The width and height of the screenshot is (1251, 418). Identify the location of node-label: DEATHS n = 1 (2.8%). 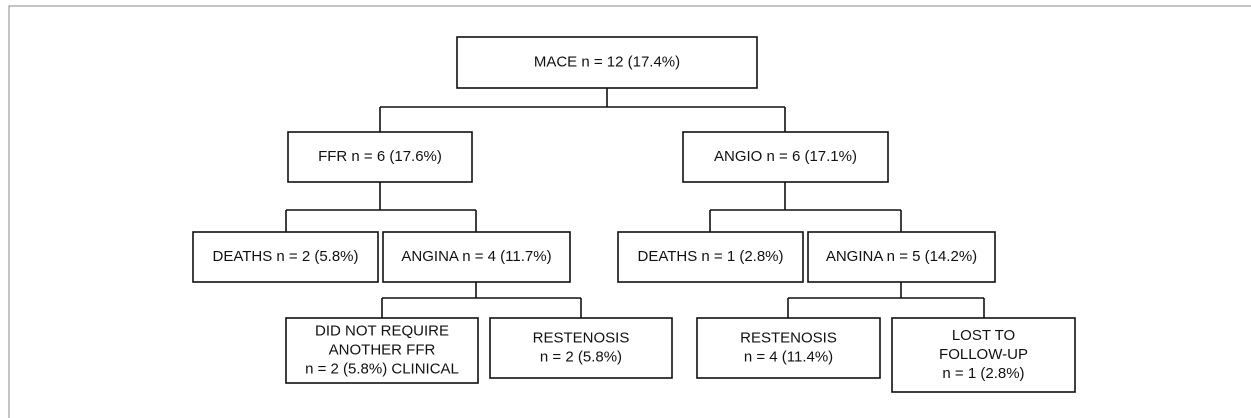
(710, 256).